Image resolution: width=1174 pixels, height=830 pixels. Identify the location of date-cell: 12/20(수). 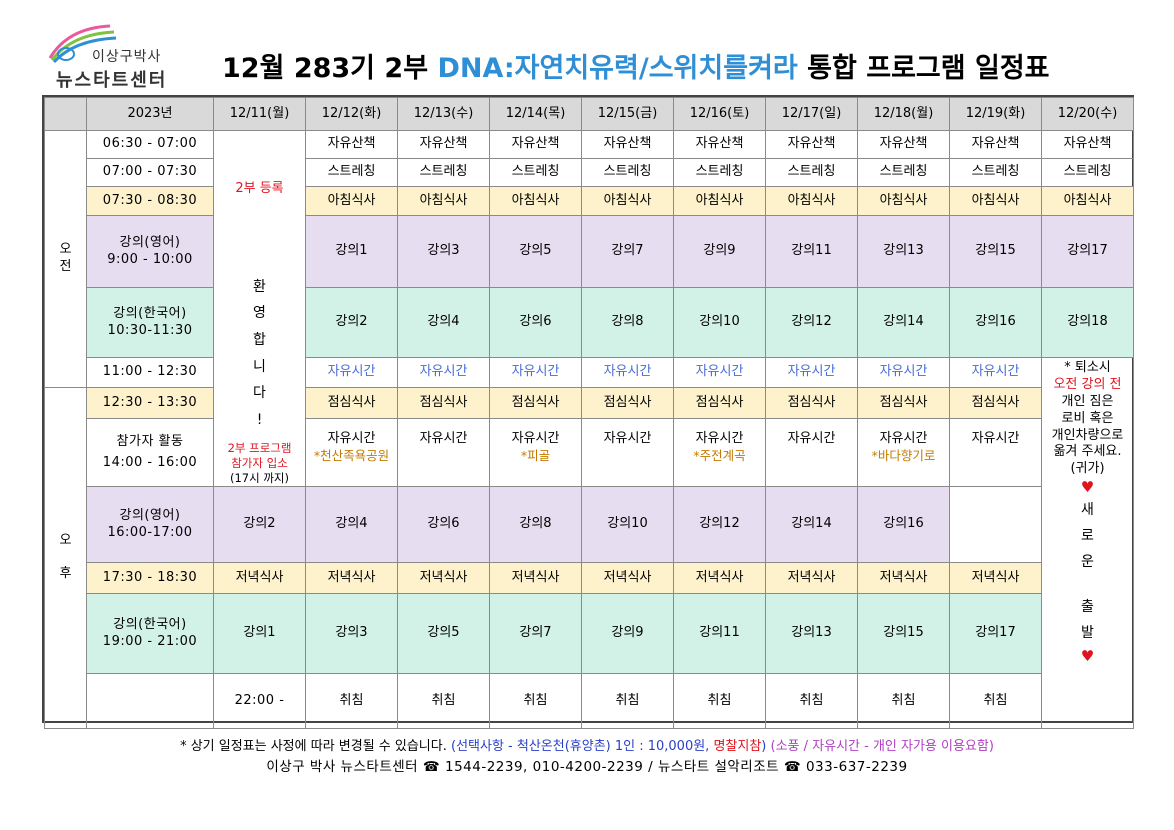
(1087, 114).